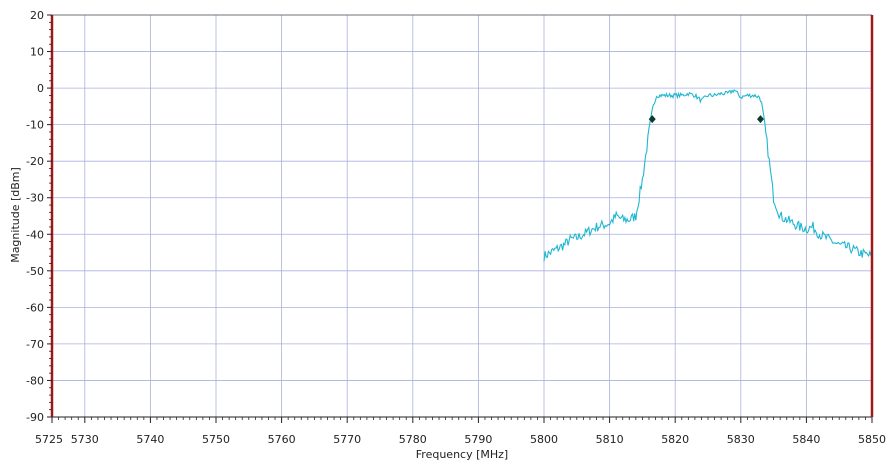 This screenshot has width=888, height=463. What do you see at coordinates (15, 215) in the screenshot?
I see `y-axis-title: Magnitude [dBm]` at bounding box center [15, 215].